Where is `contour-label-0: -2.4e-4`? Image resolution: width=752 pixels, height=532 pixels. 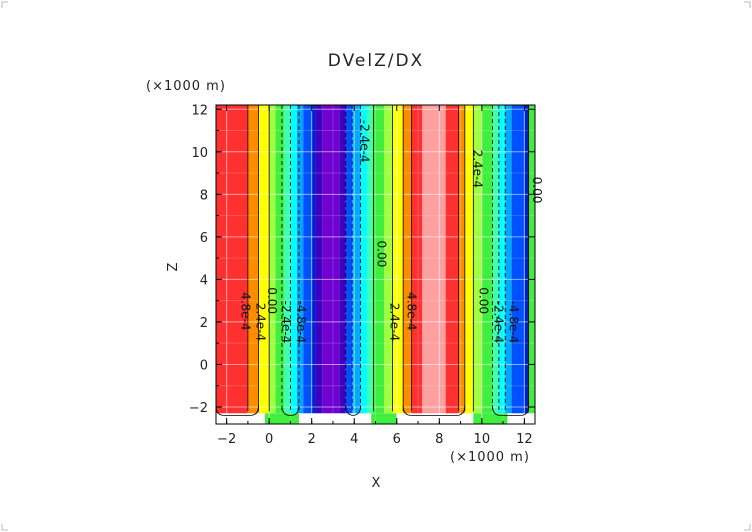 contour-label-0: -2.4e-4 is located at coordinates (365, 141).